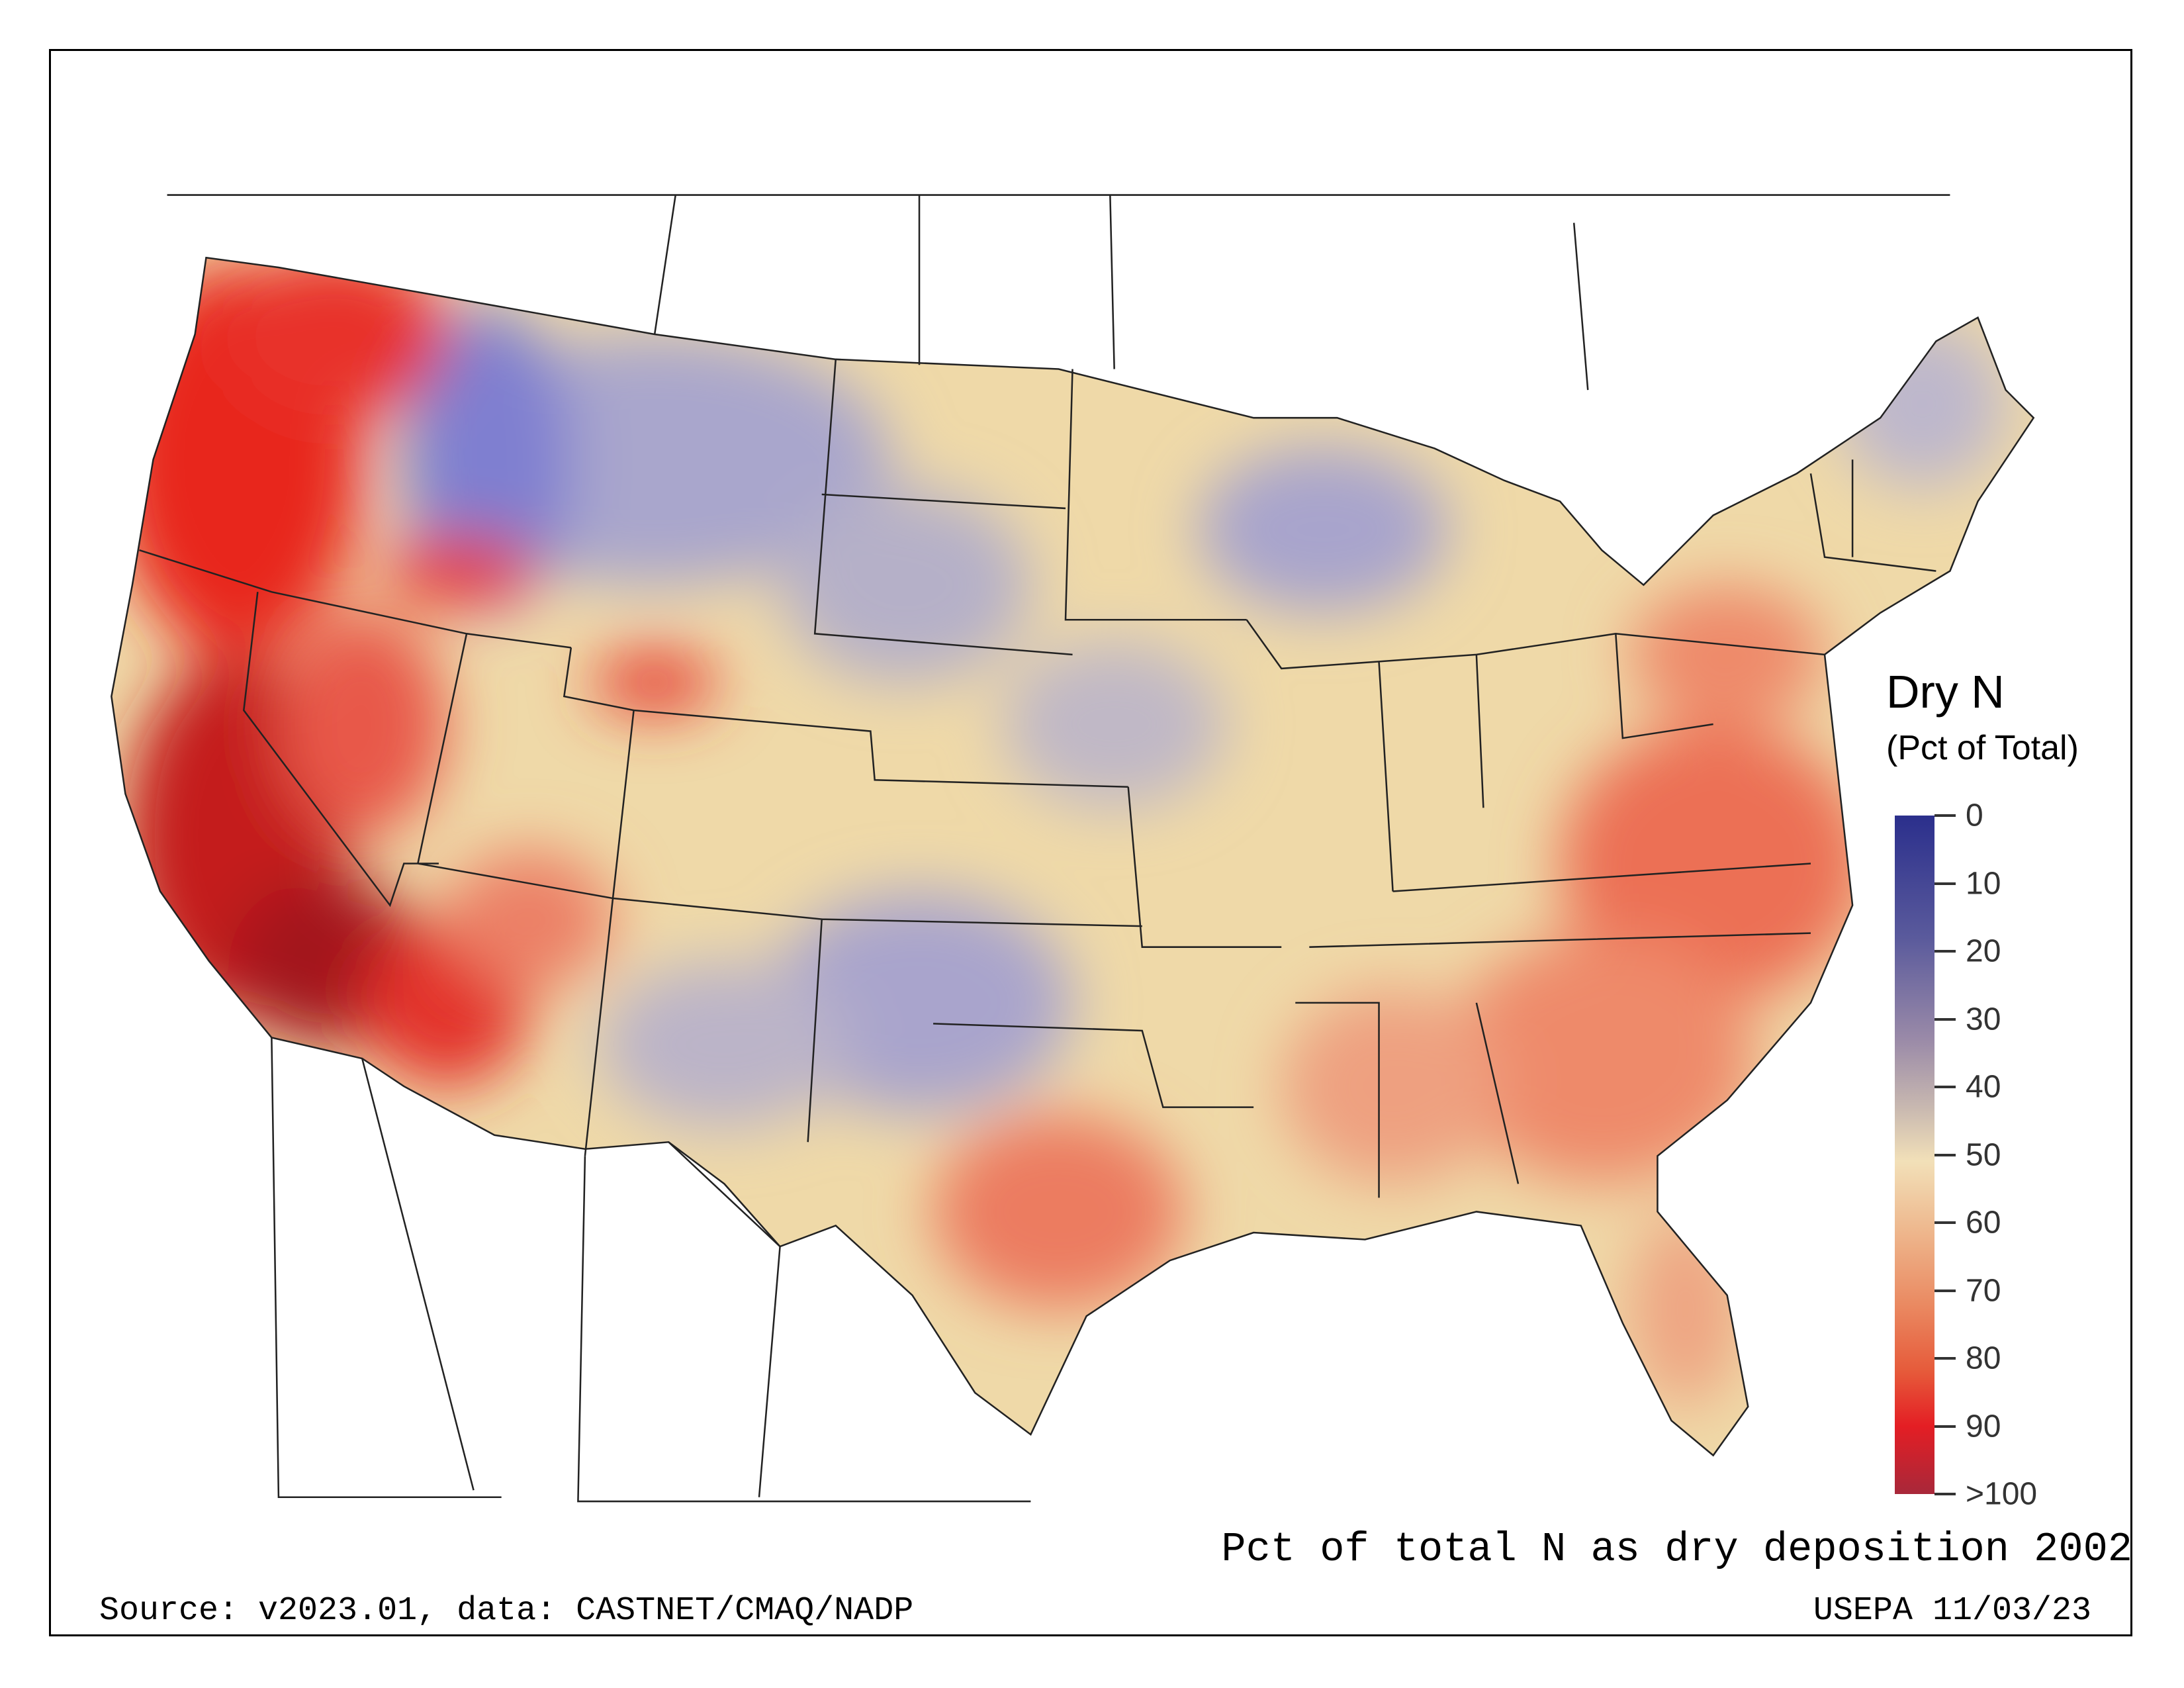 Image resolution: width=2184 pixels, height=1688 pixels. Describe the element at coordinates (1983, 883) in the screenshot. I see `legend-tick-label: 10` at that location.